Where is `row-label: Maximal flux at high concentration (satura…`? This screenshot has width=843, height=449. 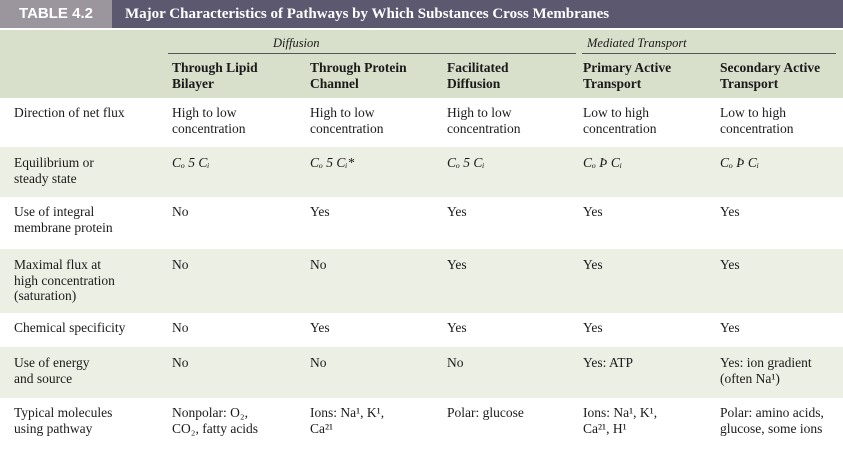 row-label: Maximal flux at high concentration (satura… is located at coordinates (64, 280).